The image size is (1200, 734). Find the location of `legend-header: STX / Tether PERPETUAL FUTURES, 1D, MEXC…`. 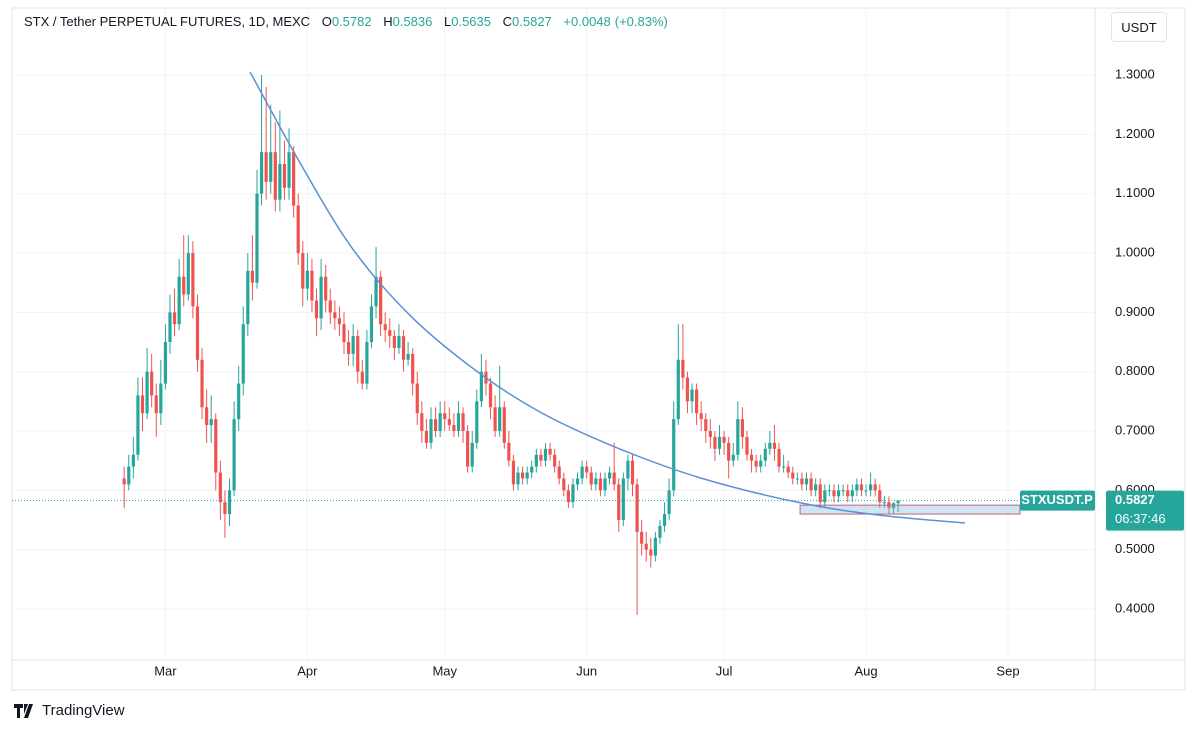

legend-header: STX / Tether PERPETUAL FUTURES, 1D, MEXC… is located at coordinates (350, 21).